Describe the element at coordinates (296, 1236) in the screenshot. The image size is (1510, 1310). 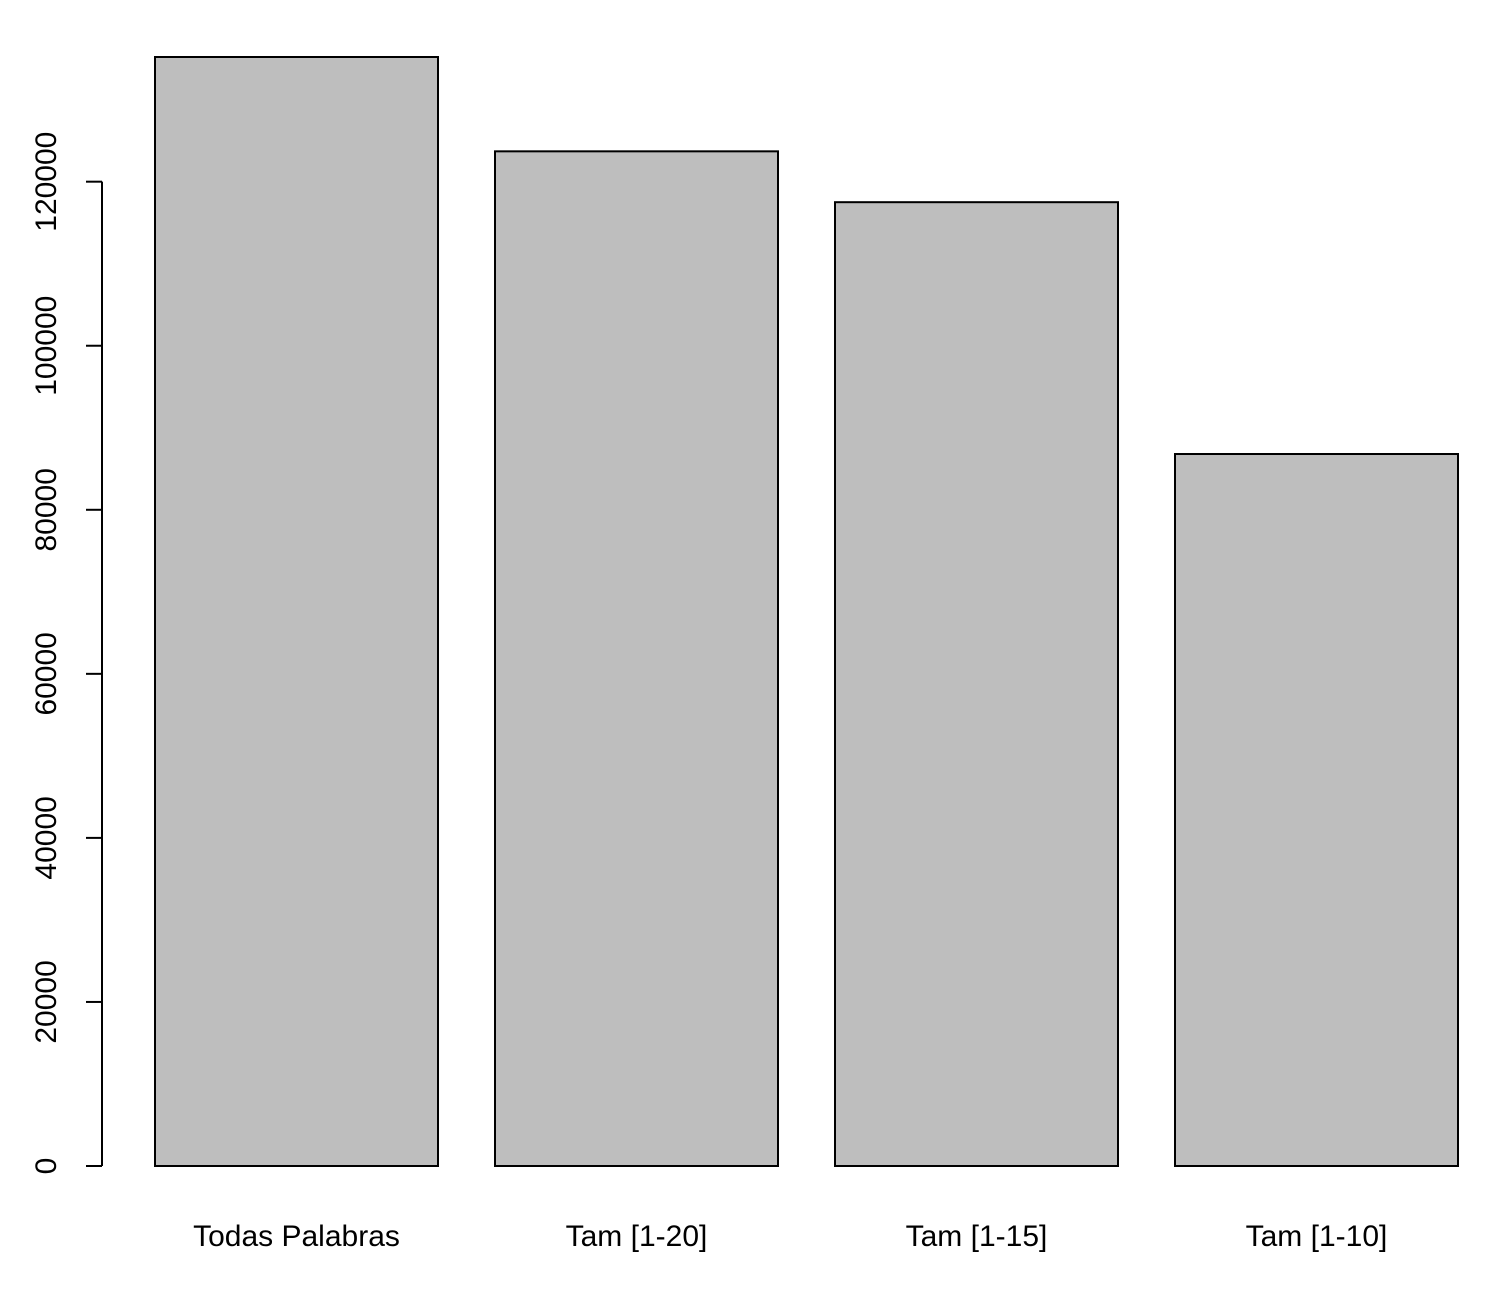
I see `x-tick-label: Todas Palabras` at that location.